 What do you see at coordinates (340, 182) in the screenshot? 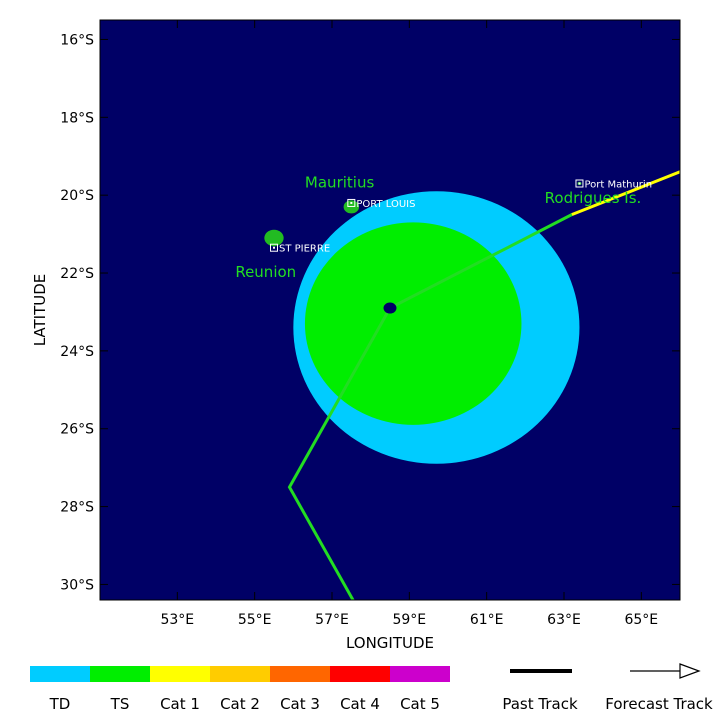
I see `island-label: Mauritius` at bounding box center [340, 182].